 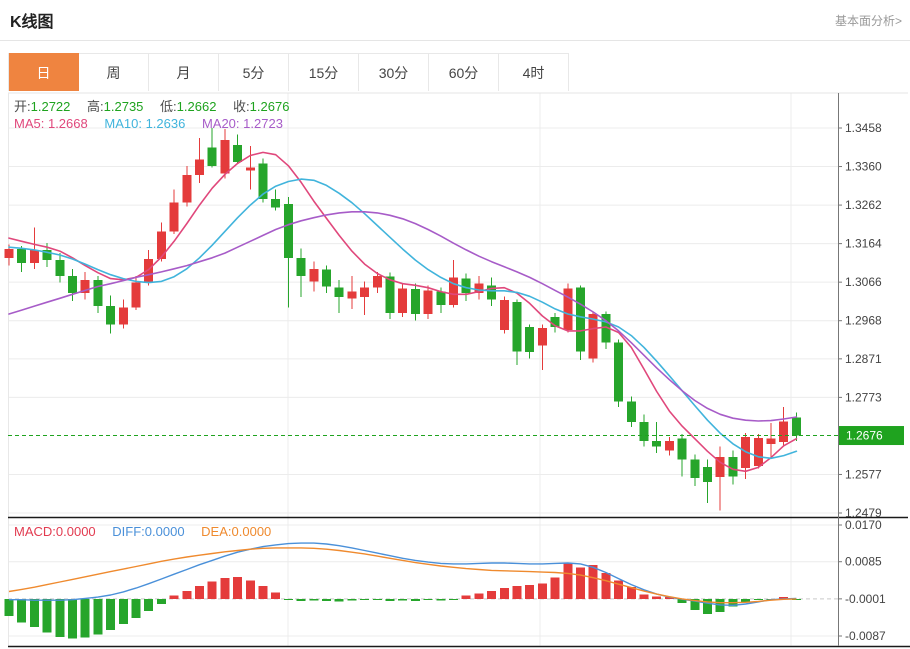 What do you see at coordinates (403, 574) in the screenshot?
I see `diff-line` at bounding box center [403, 574].